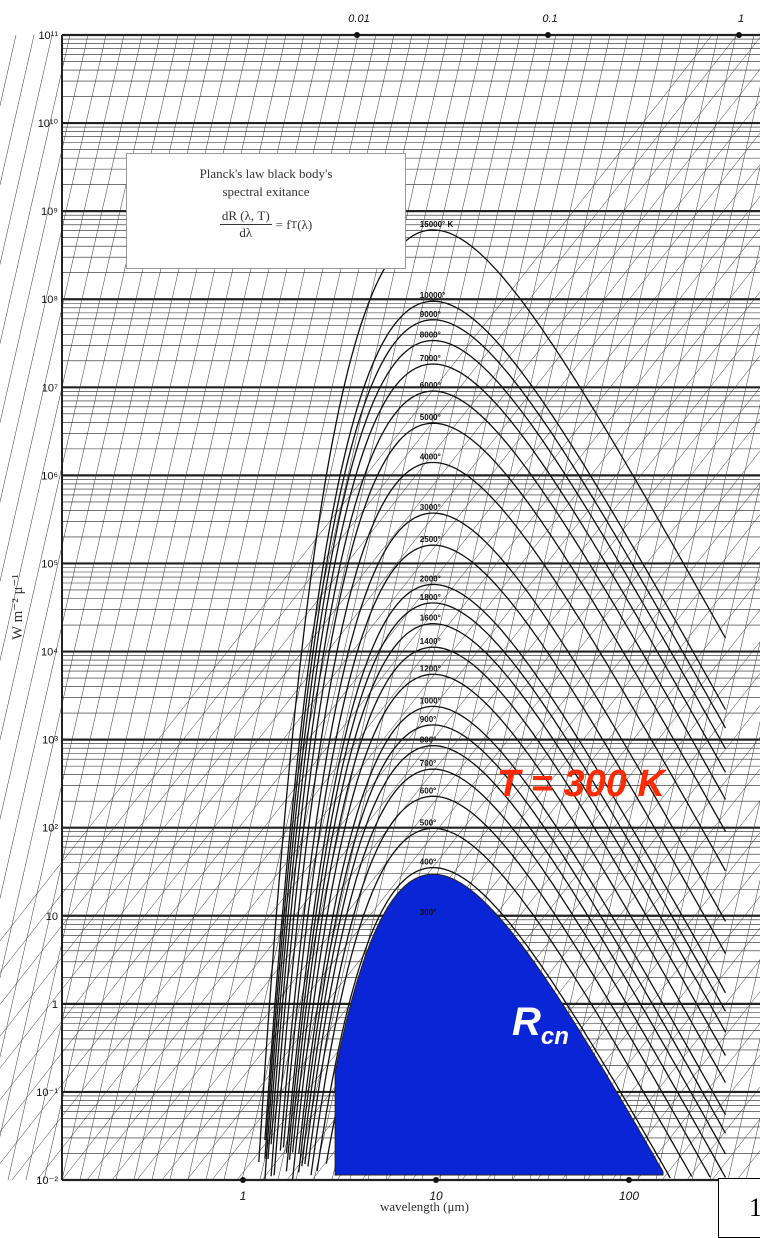 Image resolution: width=760 pixels, height=1238 pixels. I want to click on y-tick-label: 10⁸, so click(49, 300).